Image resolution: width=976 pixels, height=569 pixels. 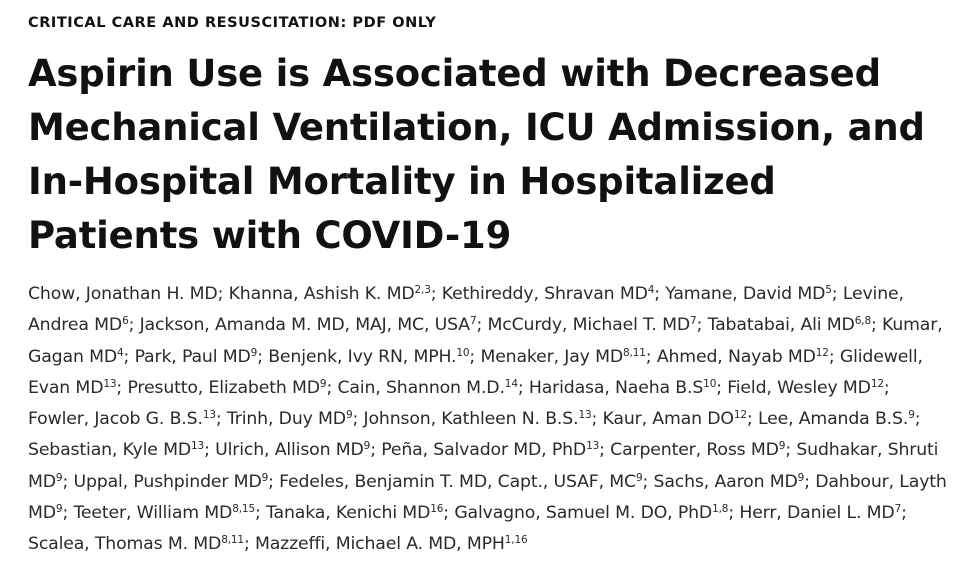 I want to click on author-name-text: Sebastian, Kyle MD, so click(x=110, y=450).